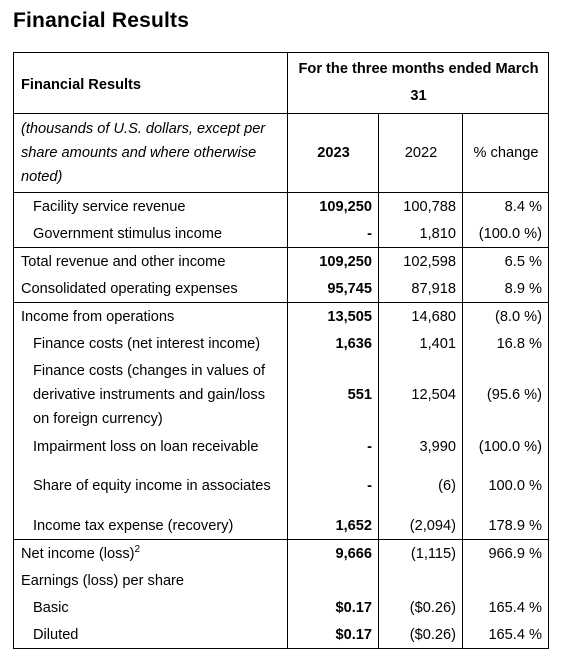  I want to click on value-2022: (2,094), so click(420, 526).